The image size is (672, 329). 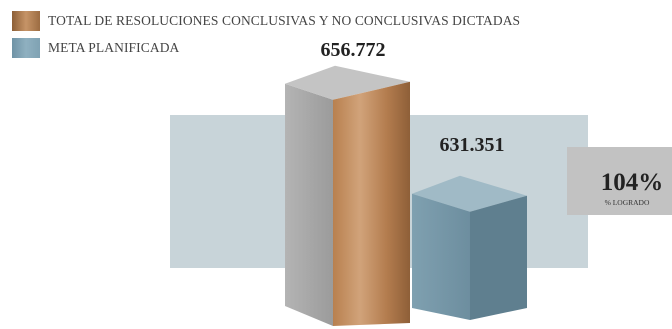 I want to click on bar-meta, so click(x=441, y=256).